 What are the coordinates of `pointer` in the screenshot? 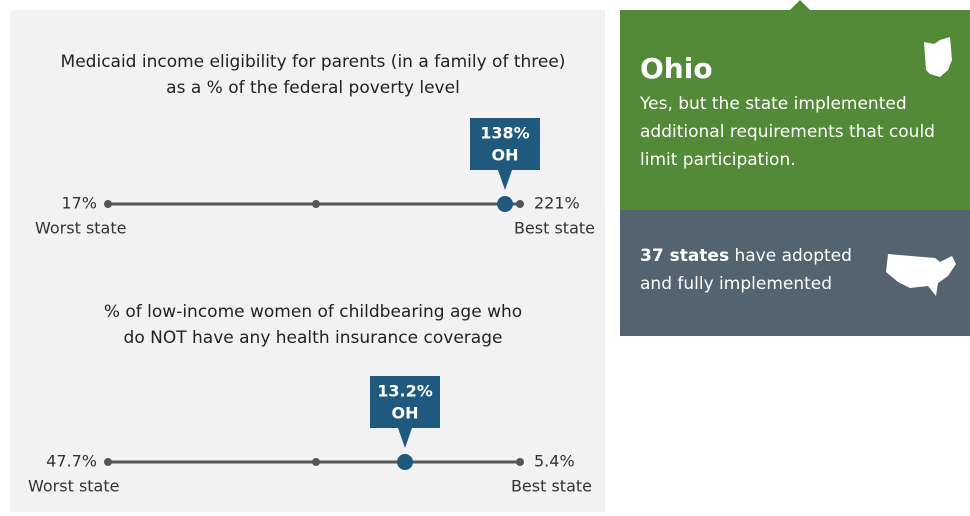 It's located at (800, 6).